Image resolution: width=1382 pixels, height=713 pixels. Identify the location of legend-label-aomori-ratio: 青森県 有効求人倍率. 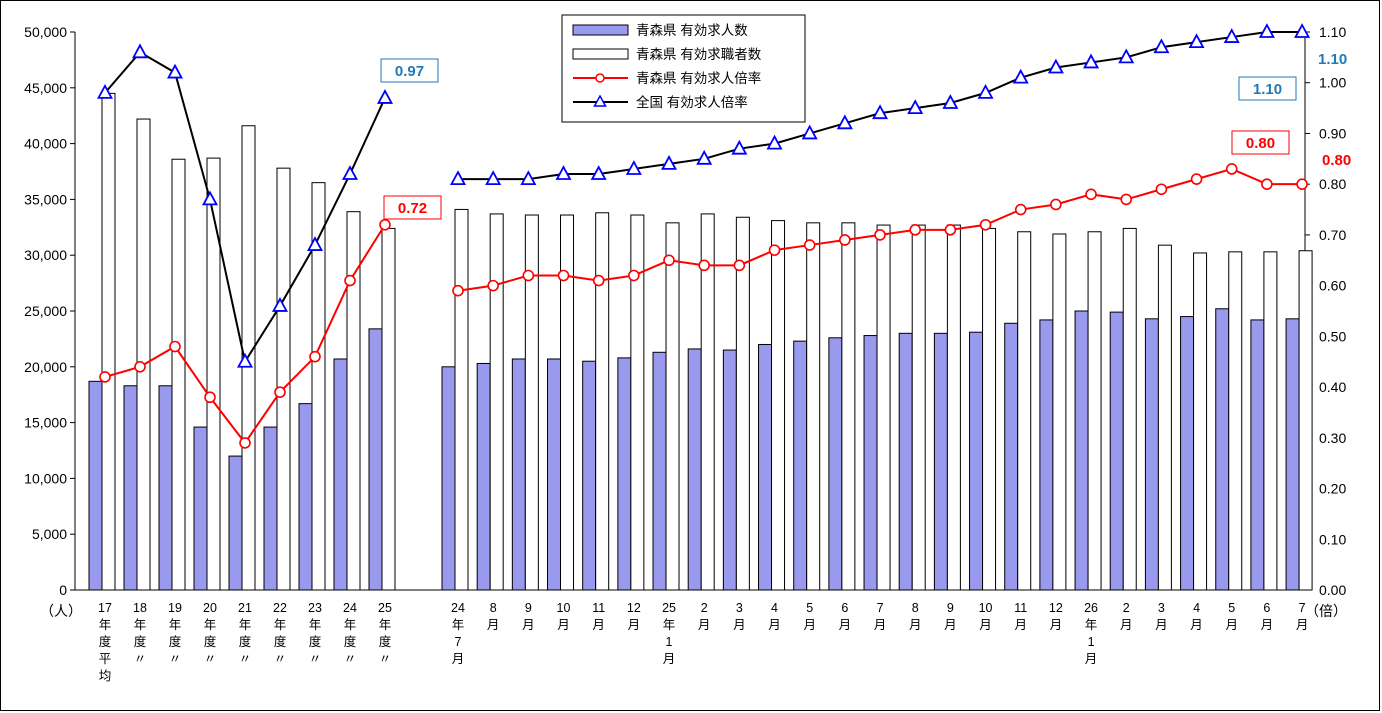
(698, 78).